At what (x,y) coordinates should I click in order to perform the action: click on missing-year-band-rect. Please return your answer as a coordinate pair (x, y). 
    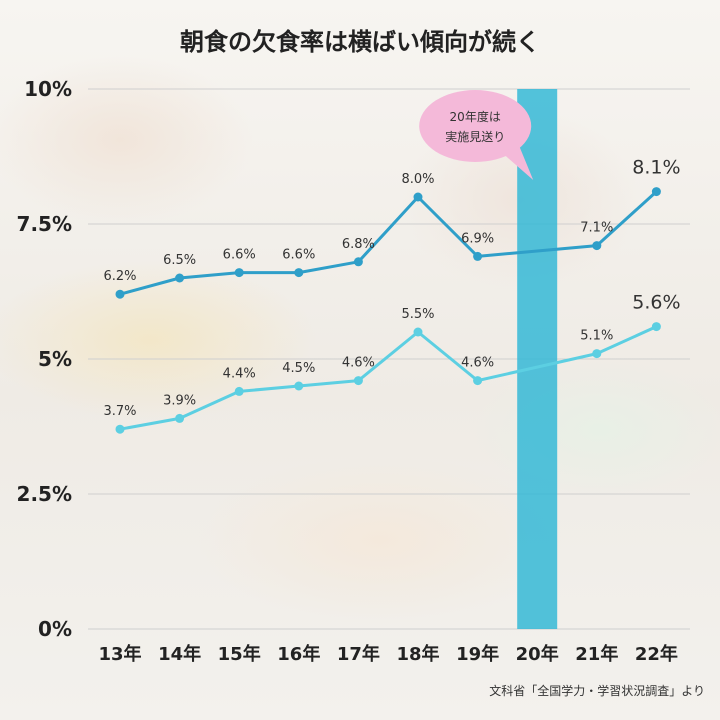
    Looking at the image, I should click on (537, 359).